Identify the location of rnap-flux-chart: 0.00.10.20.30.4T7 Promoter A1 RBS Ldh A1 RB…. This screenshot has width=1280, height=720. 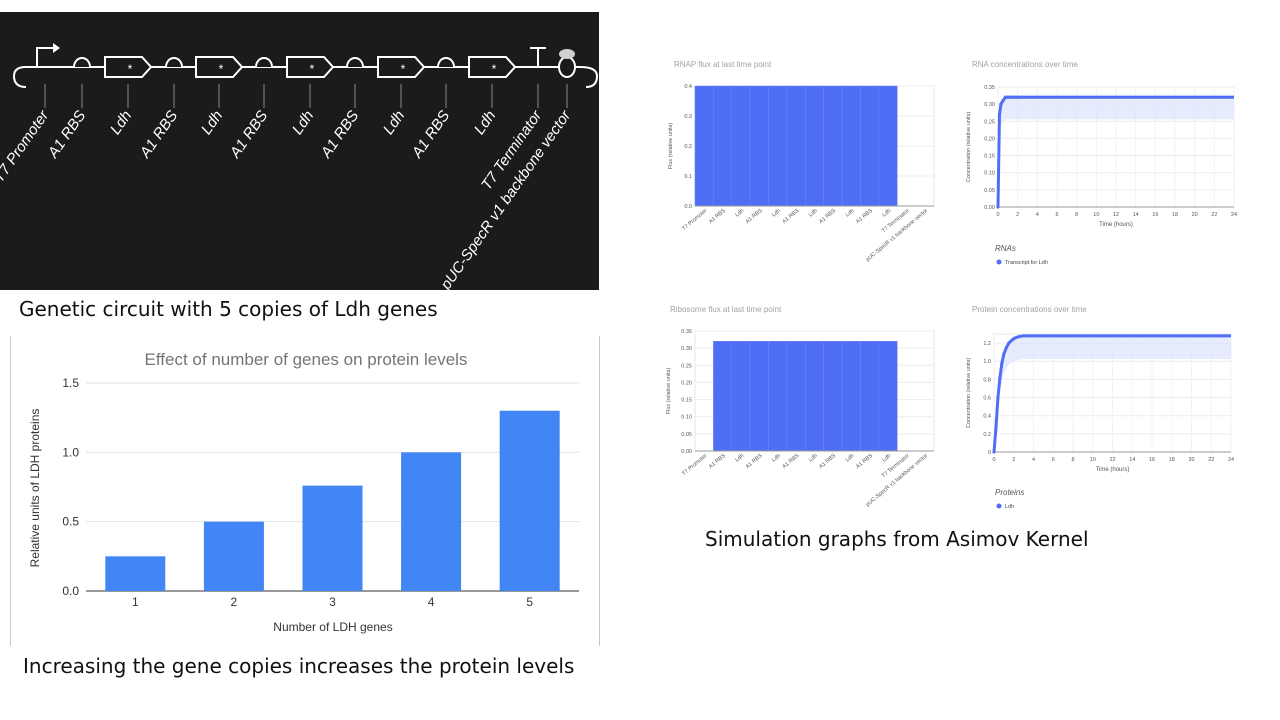
(801, 173).